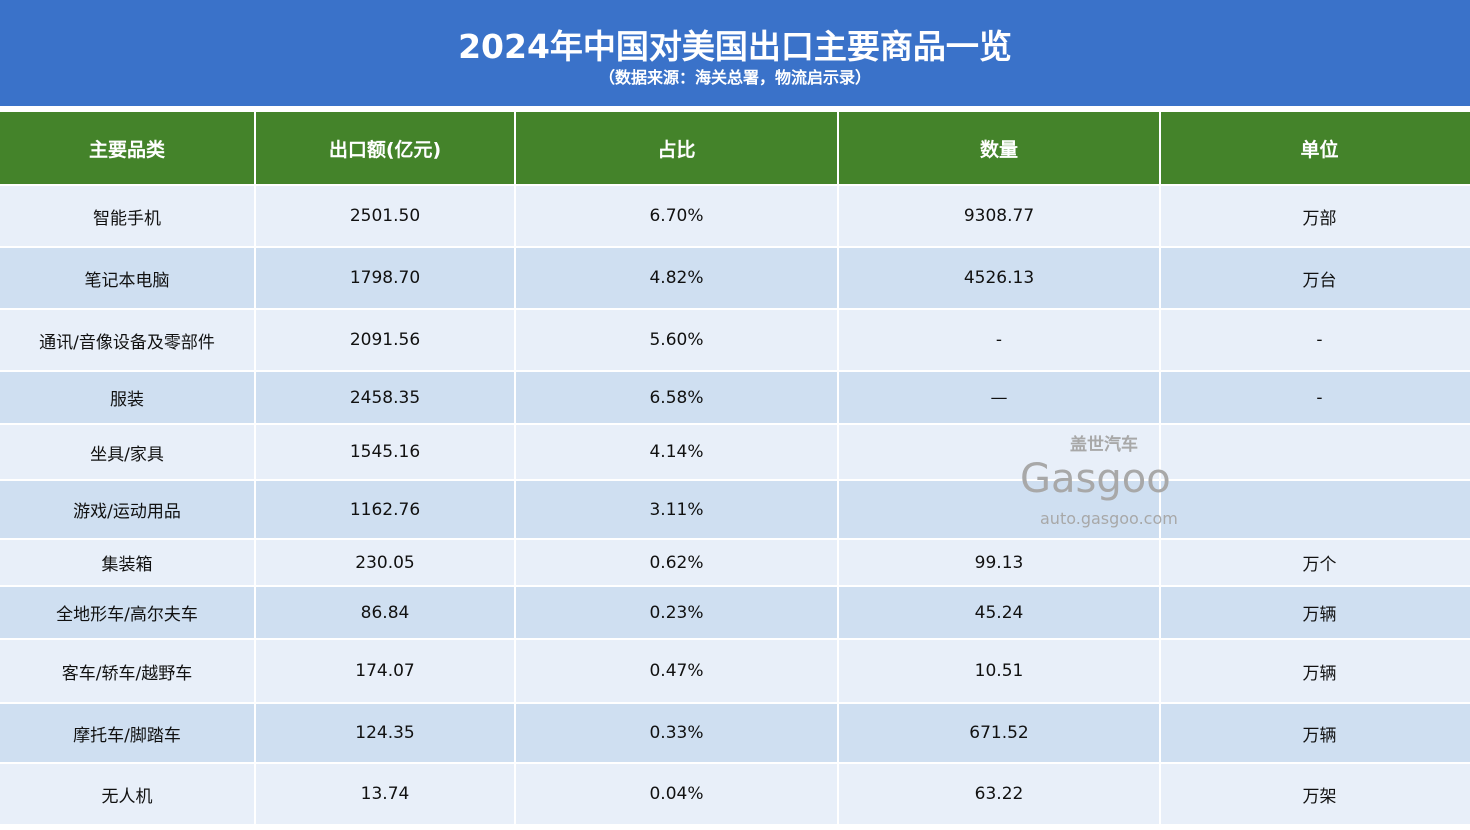  Describe the element at coordinates (385, 216) in the screenshot. I see `table-cell: 2501.50` at that location.